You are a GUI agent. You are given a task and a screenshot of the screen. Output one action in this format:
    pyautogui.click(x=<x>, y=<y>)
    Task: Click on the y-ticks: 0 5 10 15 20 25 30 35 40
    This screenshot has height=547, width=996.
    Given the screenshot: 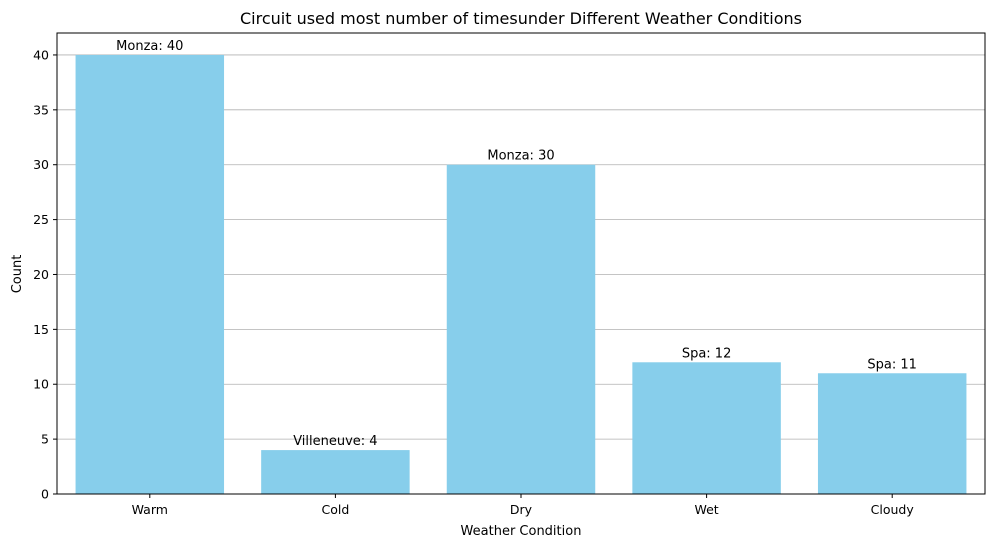 What is the action you would take?
    pyautogui.click(x=45, y=274)
    